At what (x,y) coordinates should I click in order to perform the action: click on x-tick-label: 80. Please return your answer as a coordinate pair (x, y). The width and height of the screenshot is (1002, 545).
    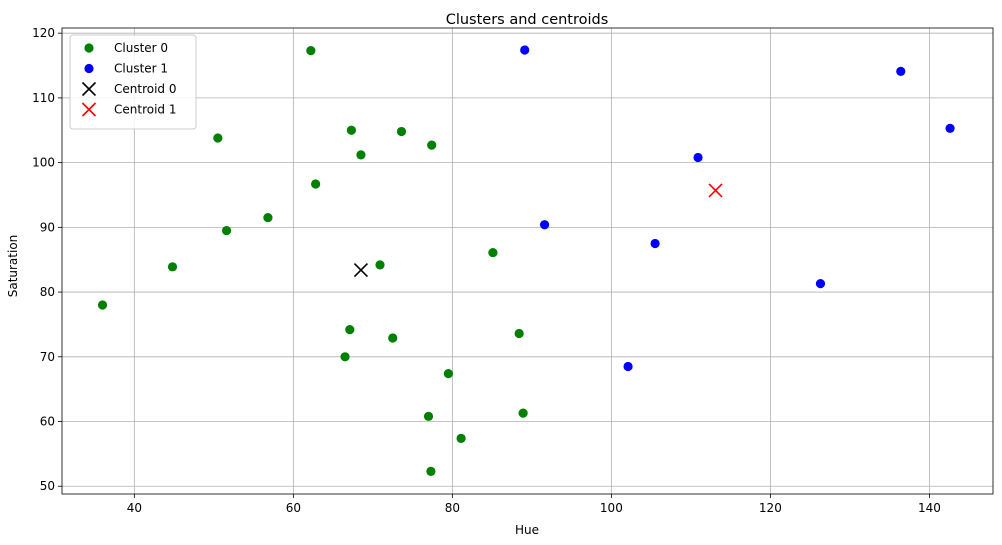
    Looking at the image, I should click on (452, 508).